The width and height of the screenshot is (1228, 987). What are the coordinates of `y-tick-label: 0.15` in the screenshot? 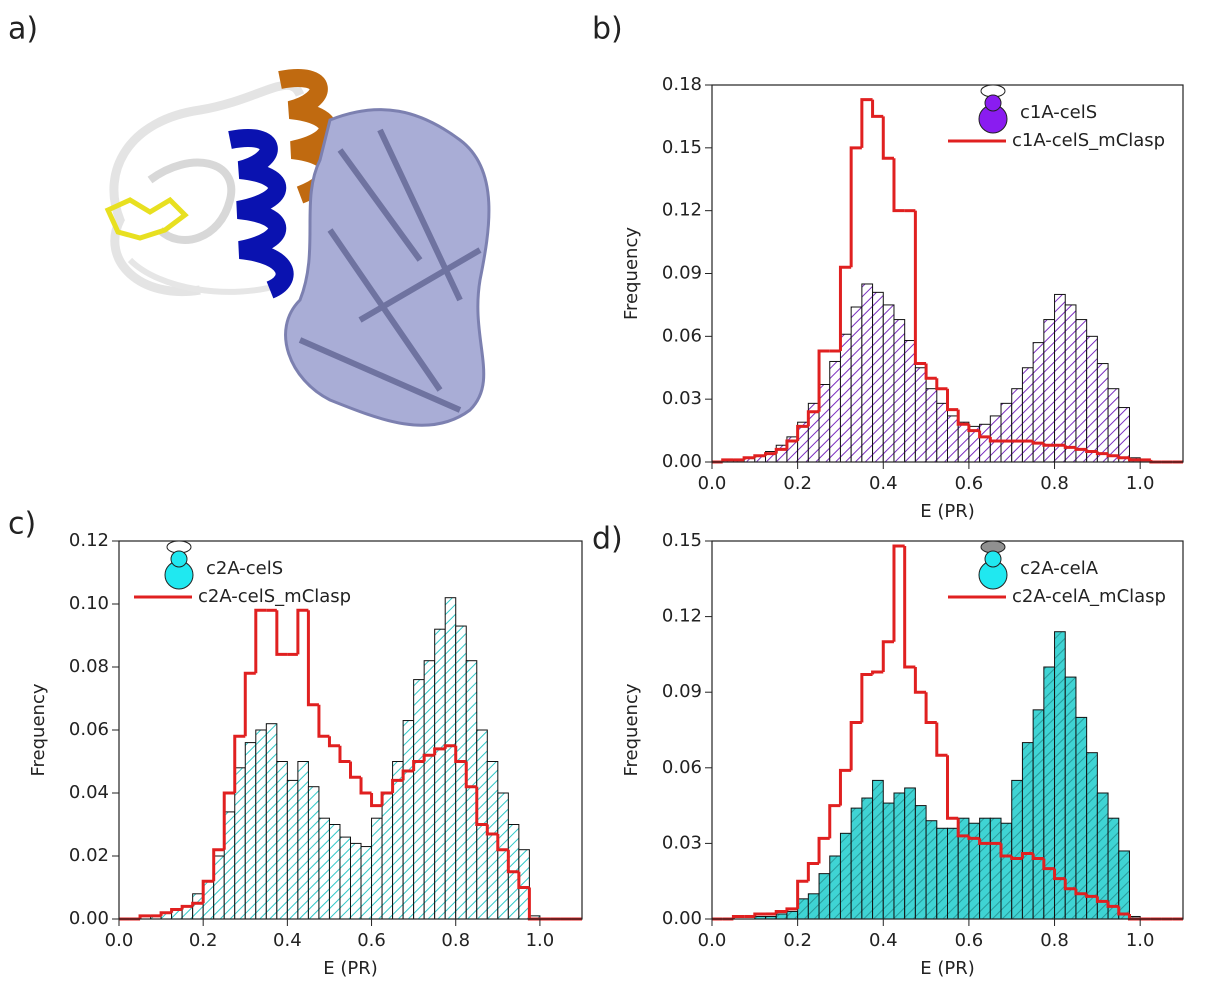 It's located at (682, 540).